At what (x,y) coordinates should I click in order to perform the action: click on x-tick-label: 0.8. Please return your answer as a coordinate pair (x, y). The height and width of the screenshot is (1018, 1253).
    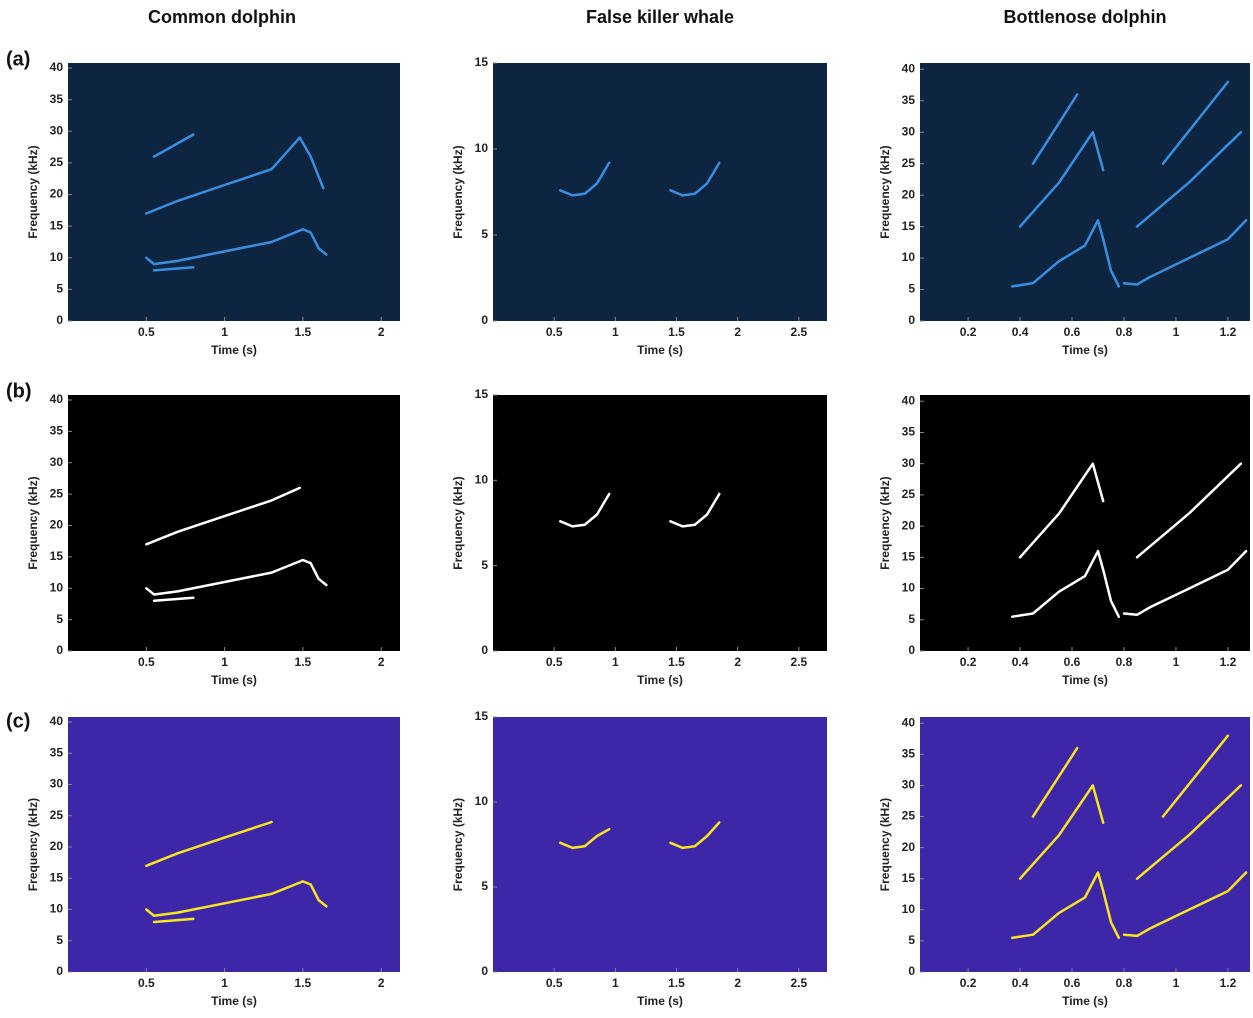
    Looking at the image, I should click on (1124, 983).